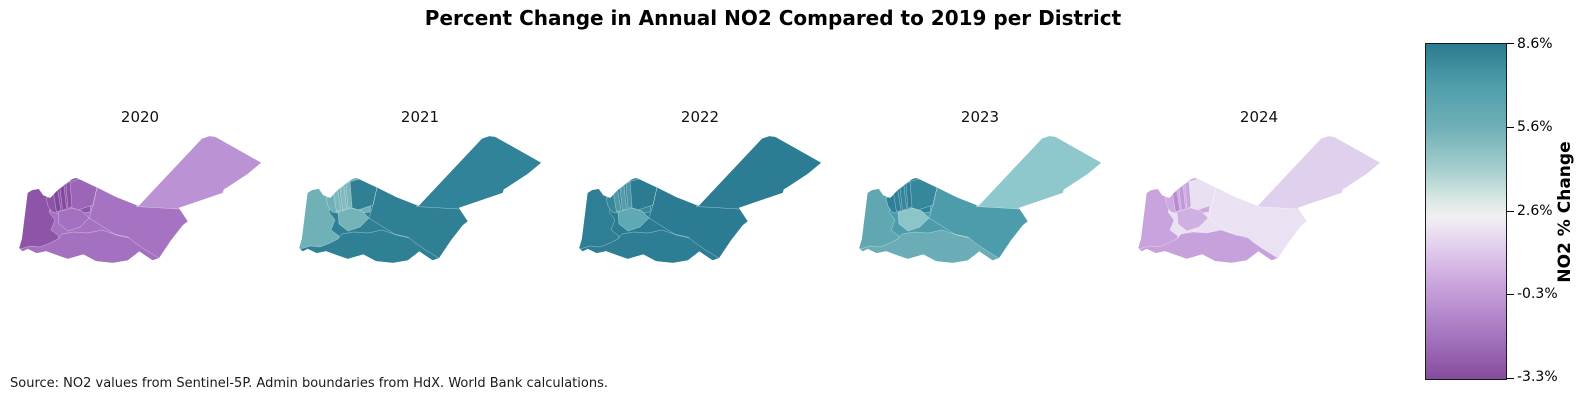 This screenshot has height=410, width=1590. I want to click on choropleth-map-2020, so click(140, 199).